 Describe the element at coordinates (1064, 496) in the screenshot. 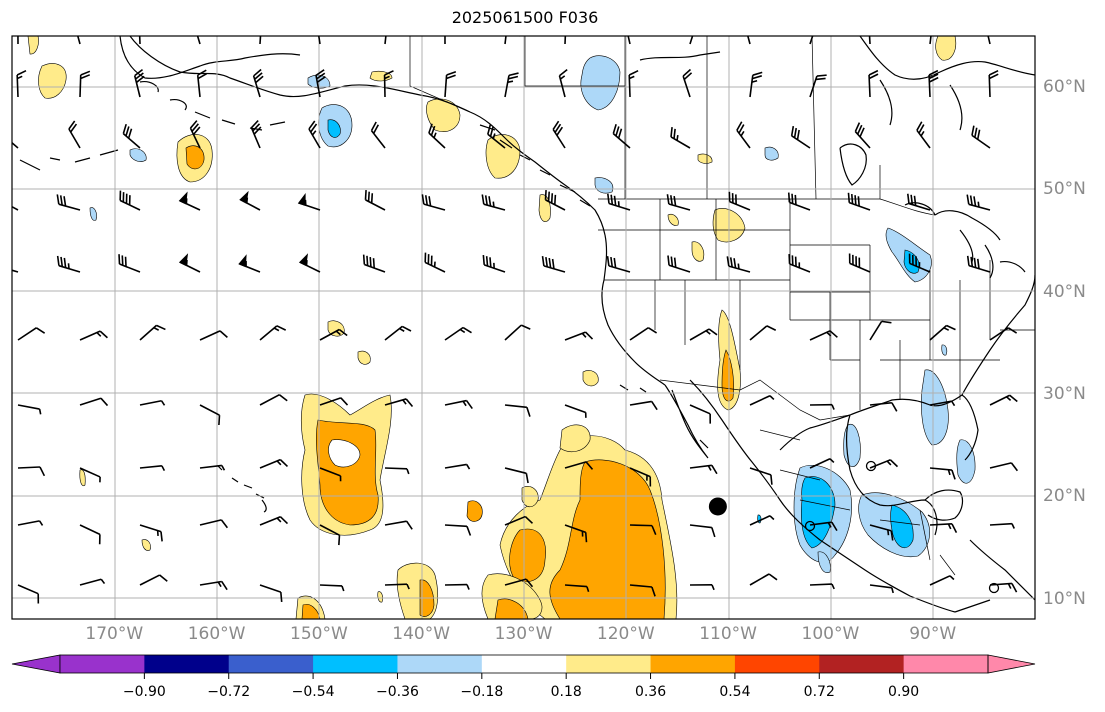

I see `lat-tick-label: 20°N` at that location.